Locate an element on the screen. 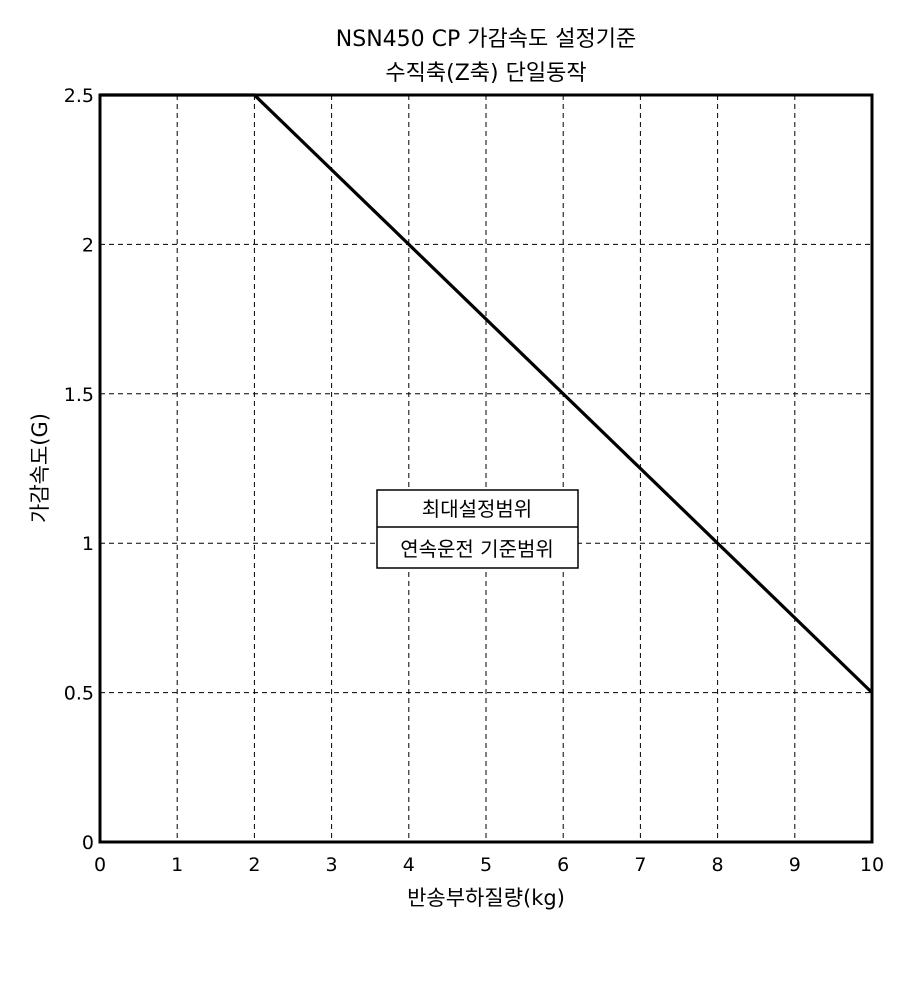 The height and width of the screenshot is (1005, 910). x-tick-label: 2 is located at coordinates (254, 865).